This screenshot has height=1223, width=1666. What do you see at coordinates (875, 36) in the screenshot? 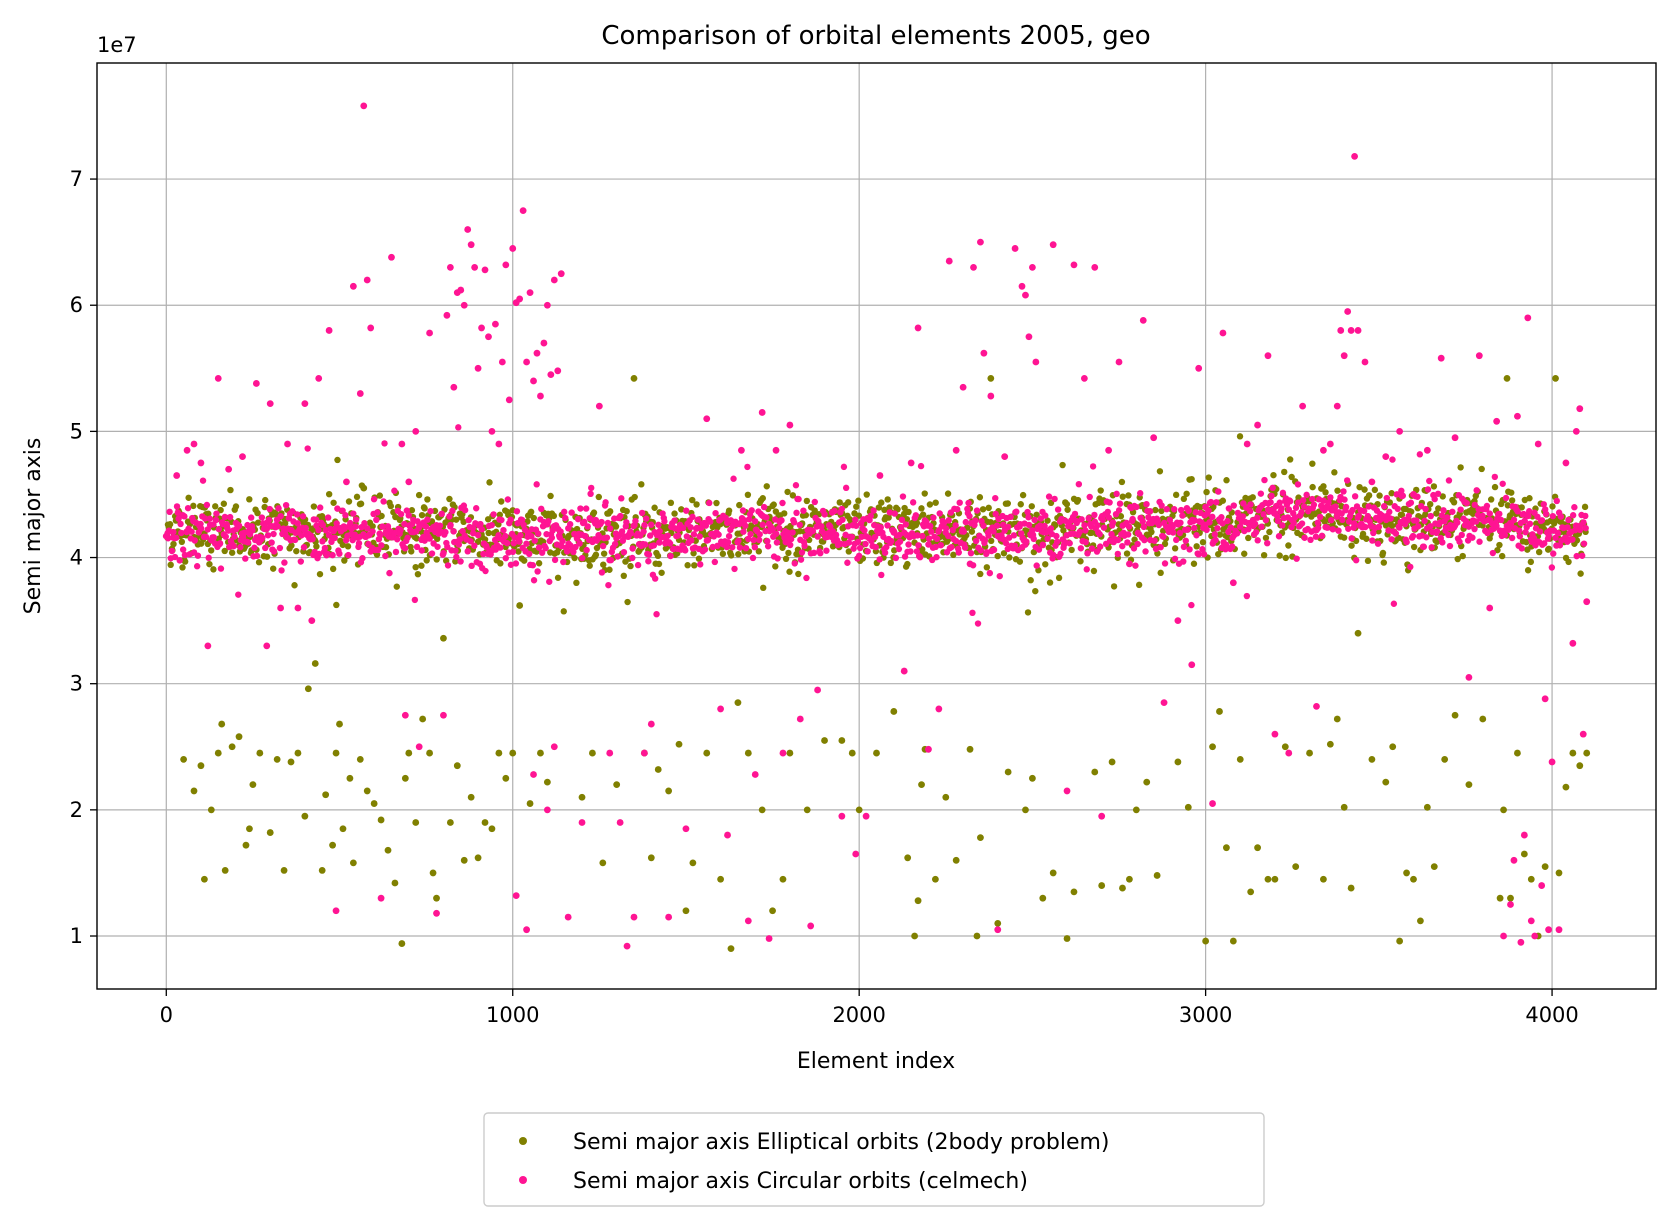
I see `chart-title: Comparison of orbital elements 2005, geo` at bounding box center [875, 36].